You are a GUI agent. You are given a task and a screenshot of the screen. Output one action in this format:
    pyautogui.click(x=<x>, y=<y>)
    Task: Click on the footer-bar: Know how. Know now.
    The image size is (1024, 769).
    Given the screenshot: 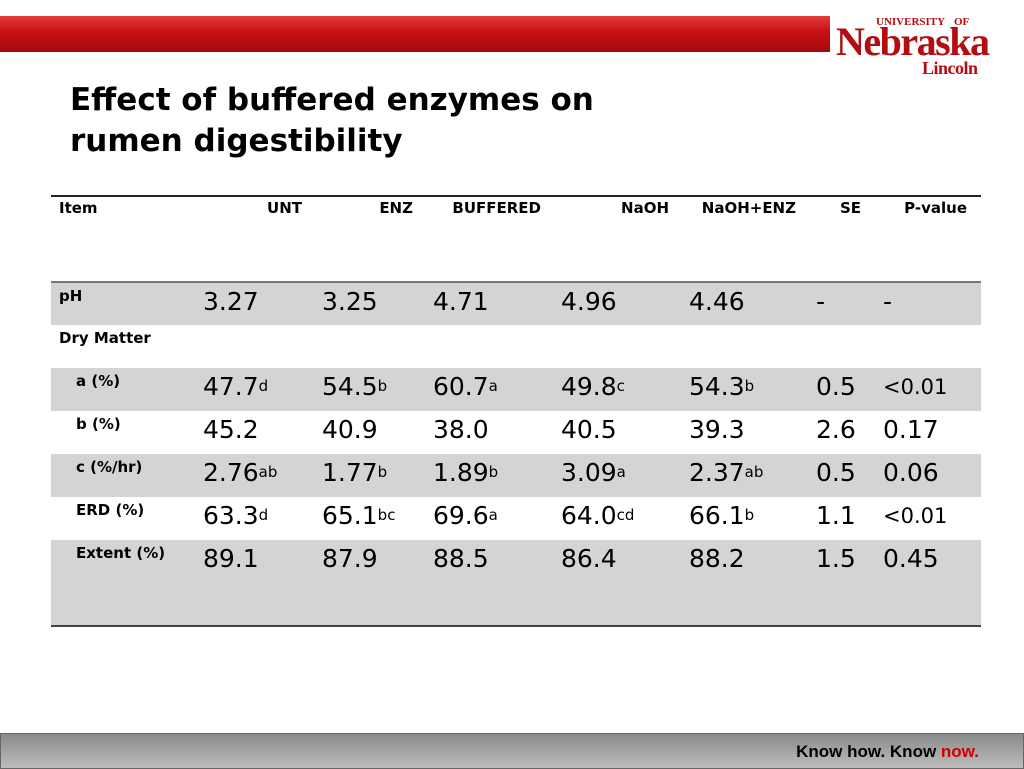 What is the action you would take?
    pyautogui.click(x=512, y=751)
    